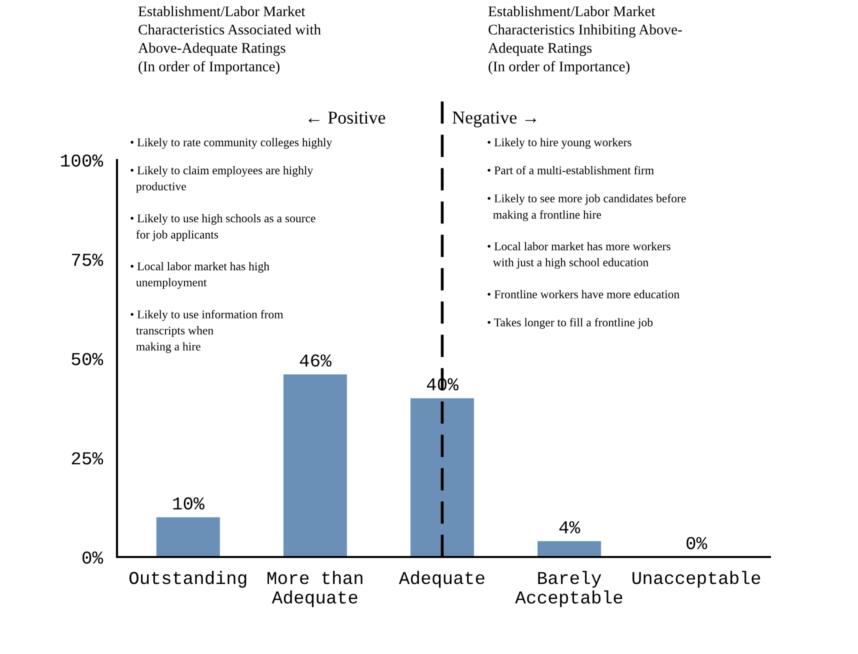 This screenshot has width=858, height=654. Describe the element at coordinates (584, 294) in the screenshot. I see `annotation: • Frontline workers have more education` at that location.